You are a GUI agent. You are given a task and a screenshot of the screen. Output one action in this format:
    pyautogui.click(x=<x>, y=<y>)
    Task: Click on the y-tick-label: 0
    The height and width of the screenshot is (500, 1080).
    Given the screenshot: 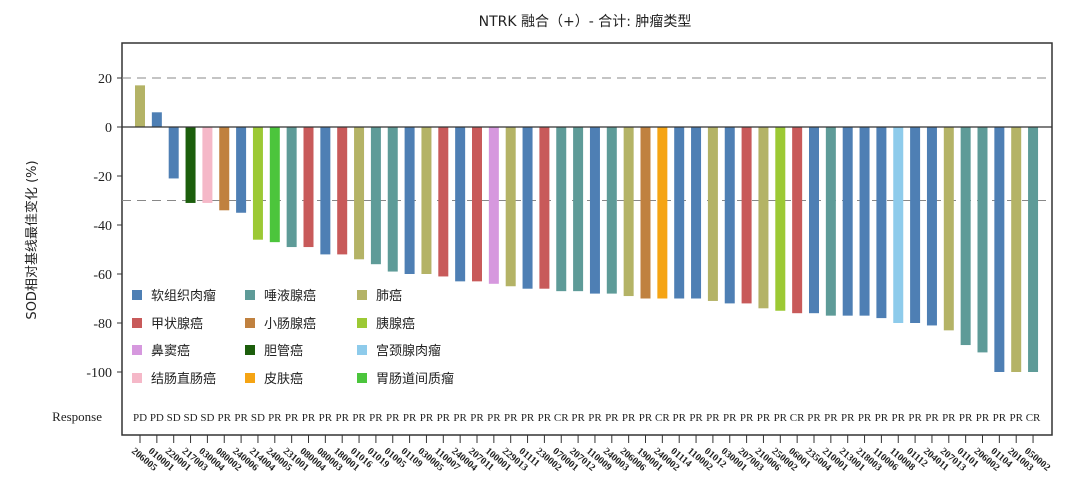 What is the action you would take?
    pyautogui.click(x=108, y=128)
    